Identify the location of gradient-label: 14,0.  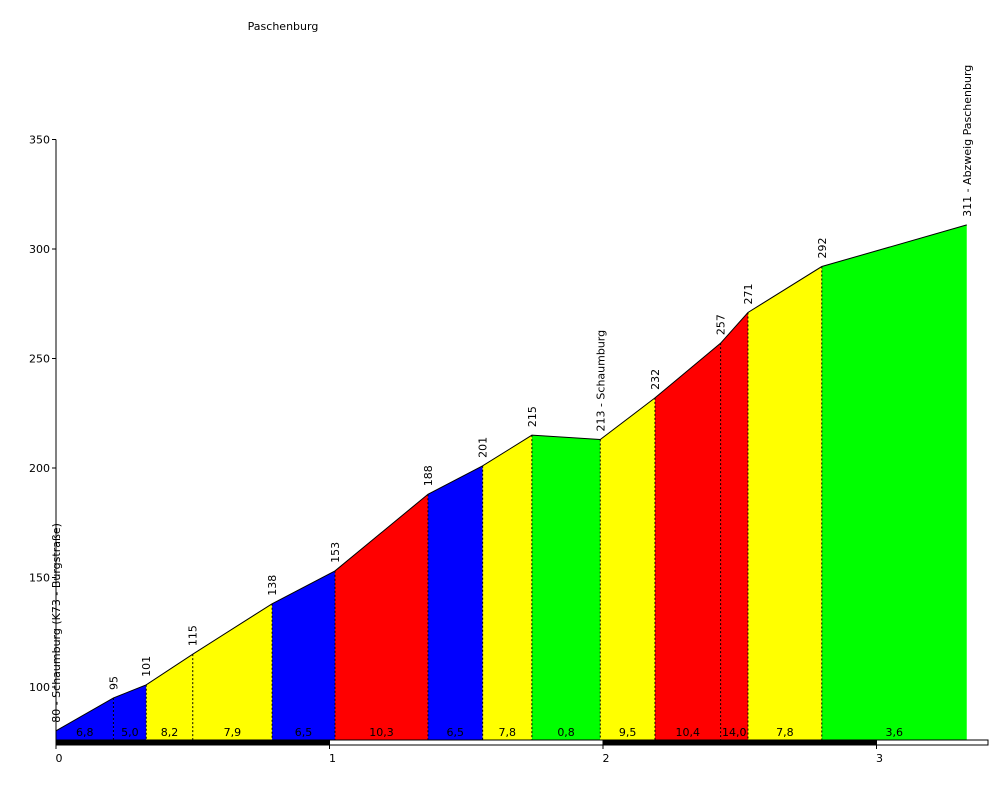
(734, 732).